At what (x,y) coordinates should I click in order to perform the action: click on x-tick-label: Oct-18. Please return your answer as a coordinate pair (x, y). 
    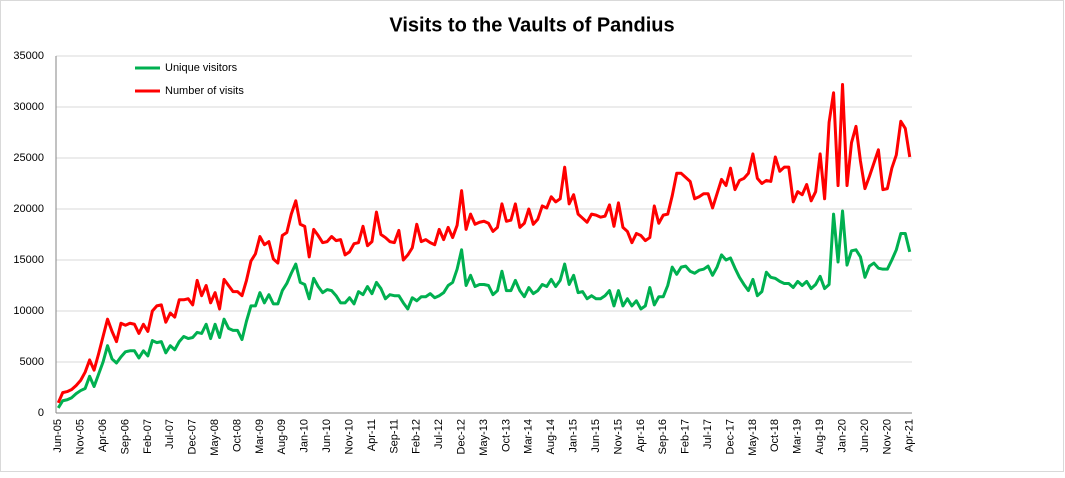
    Looking at the image, I should click on (775, 435).